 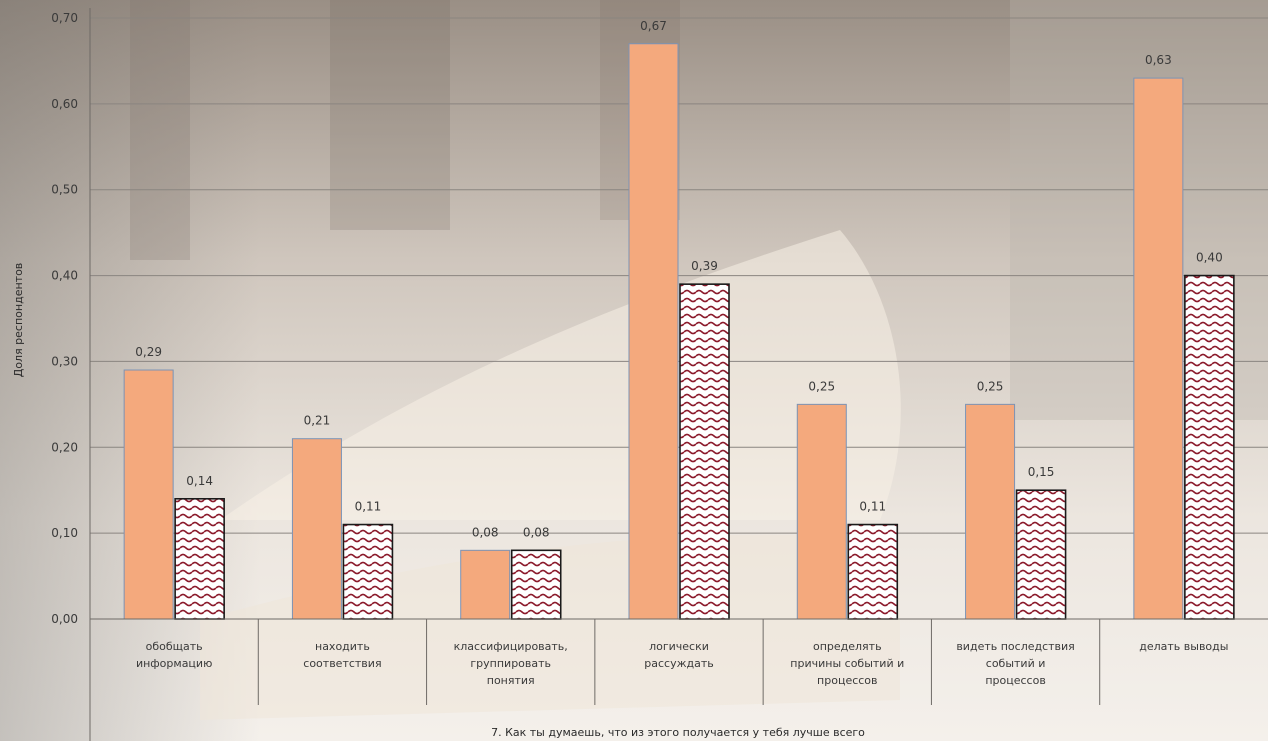 I want to click on category-label-line: логически, so click(x=679, y=646).